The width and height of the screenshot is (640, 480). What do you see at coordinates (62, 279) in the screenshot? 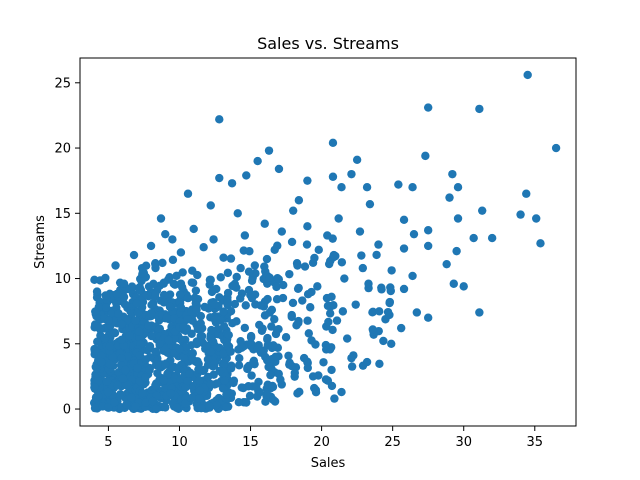
I see `y-tick-label: 10` at bounding box center [62, 279].